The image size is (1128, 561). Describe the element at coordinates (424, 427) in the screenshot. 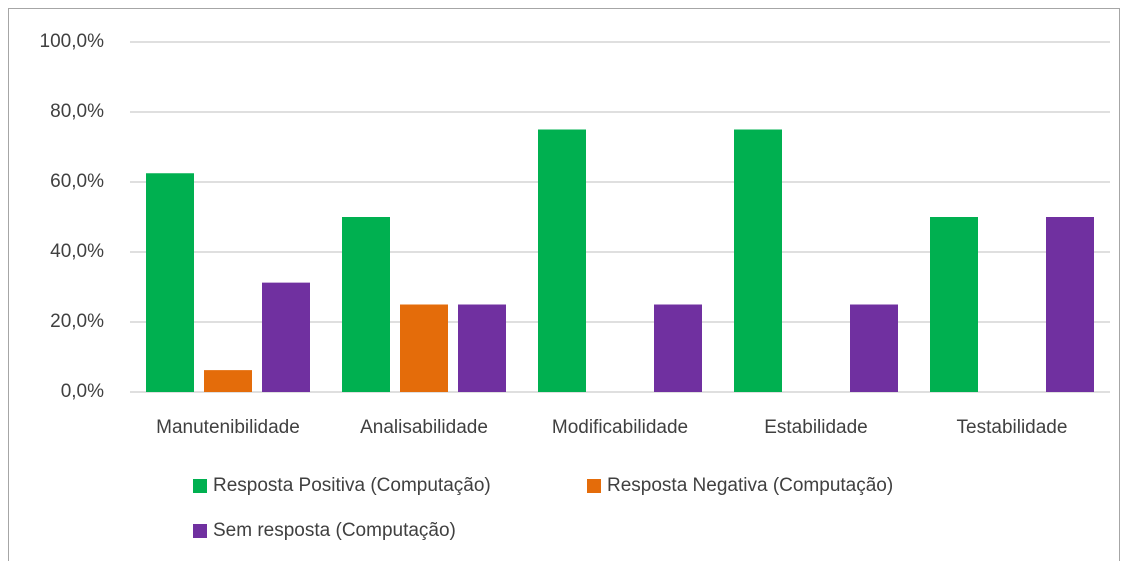

I see `x-tick-label: Analisabilidade` at that location.